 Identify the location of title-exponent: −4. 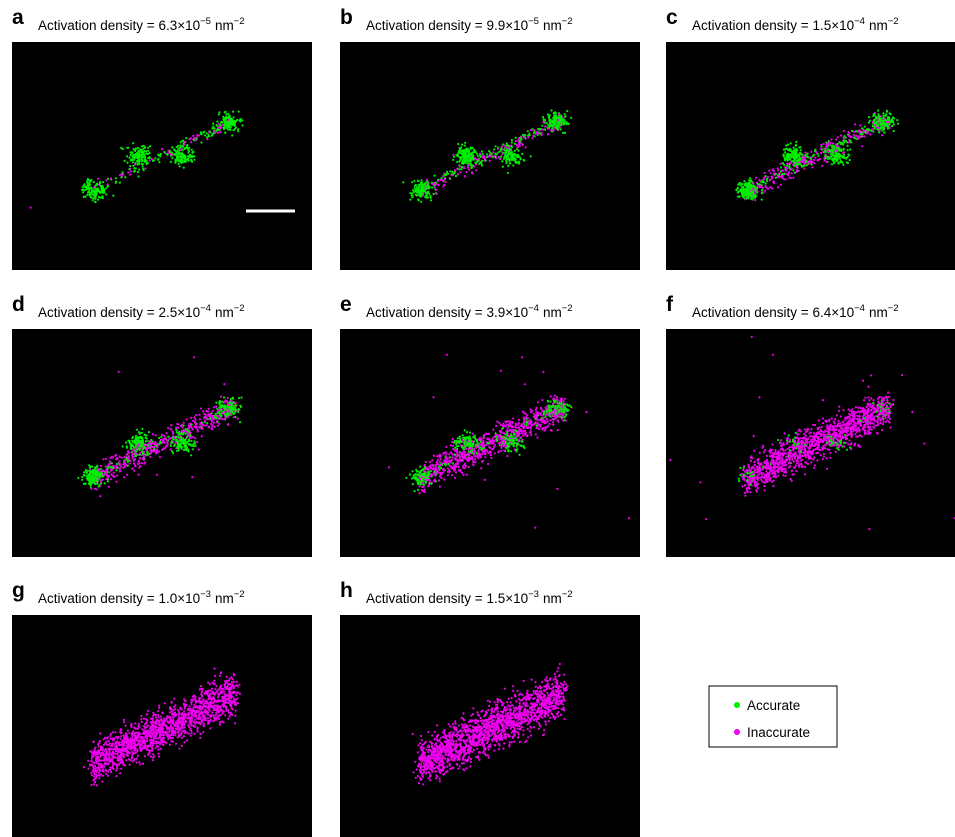
(205, 308).